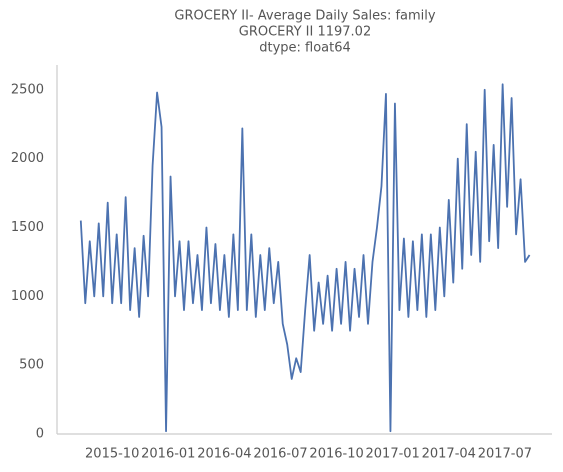 This screenshot has width=563, height=472. I want to click on y-tick-label: 2000, so click(27, 158).